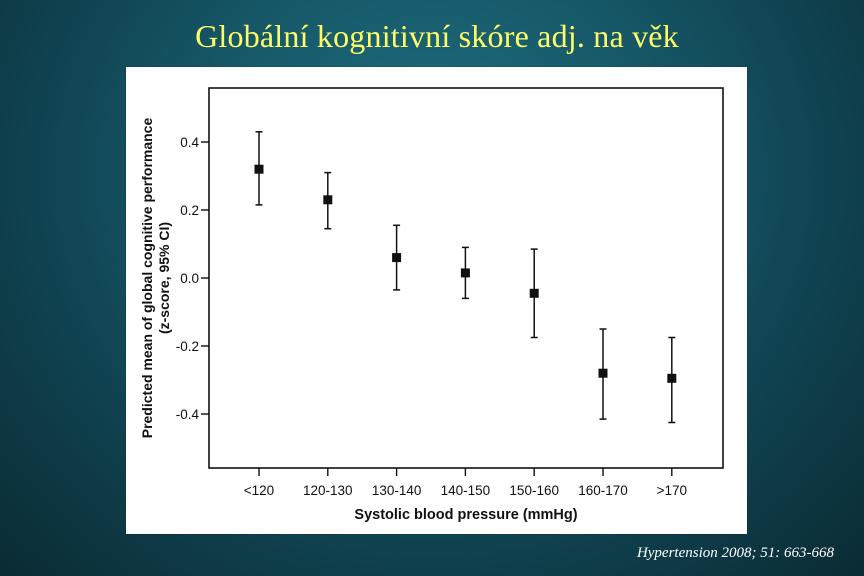 This screenshot has height=576, width=864. I want to click on y-tick-label: 0.0, so click(189, 278).